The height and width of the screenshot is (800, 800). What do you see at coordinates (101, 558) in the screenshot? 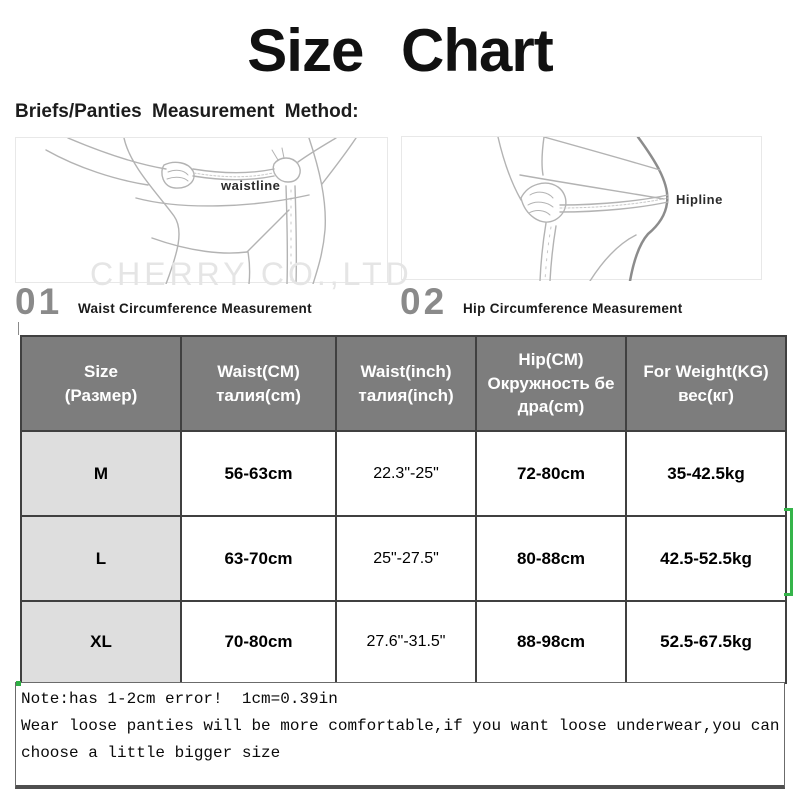
I see `cell-size: L` at bounding box center [101, 558].